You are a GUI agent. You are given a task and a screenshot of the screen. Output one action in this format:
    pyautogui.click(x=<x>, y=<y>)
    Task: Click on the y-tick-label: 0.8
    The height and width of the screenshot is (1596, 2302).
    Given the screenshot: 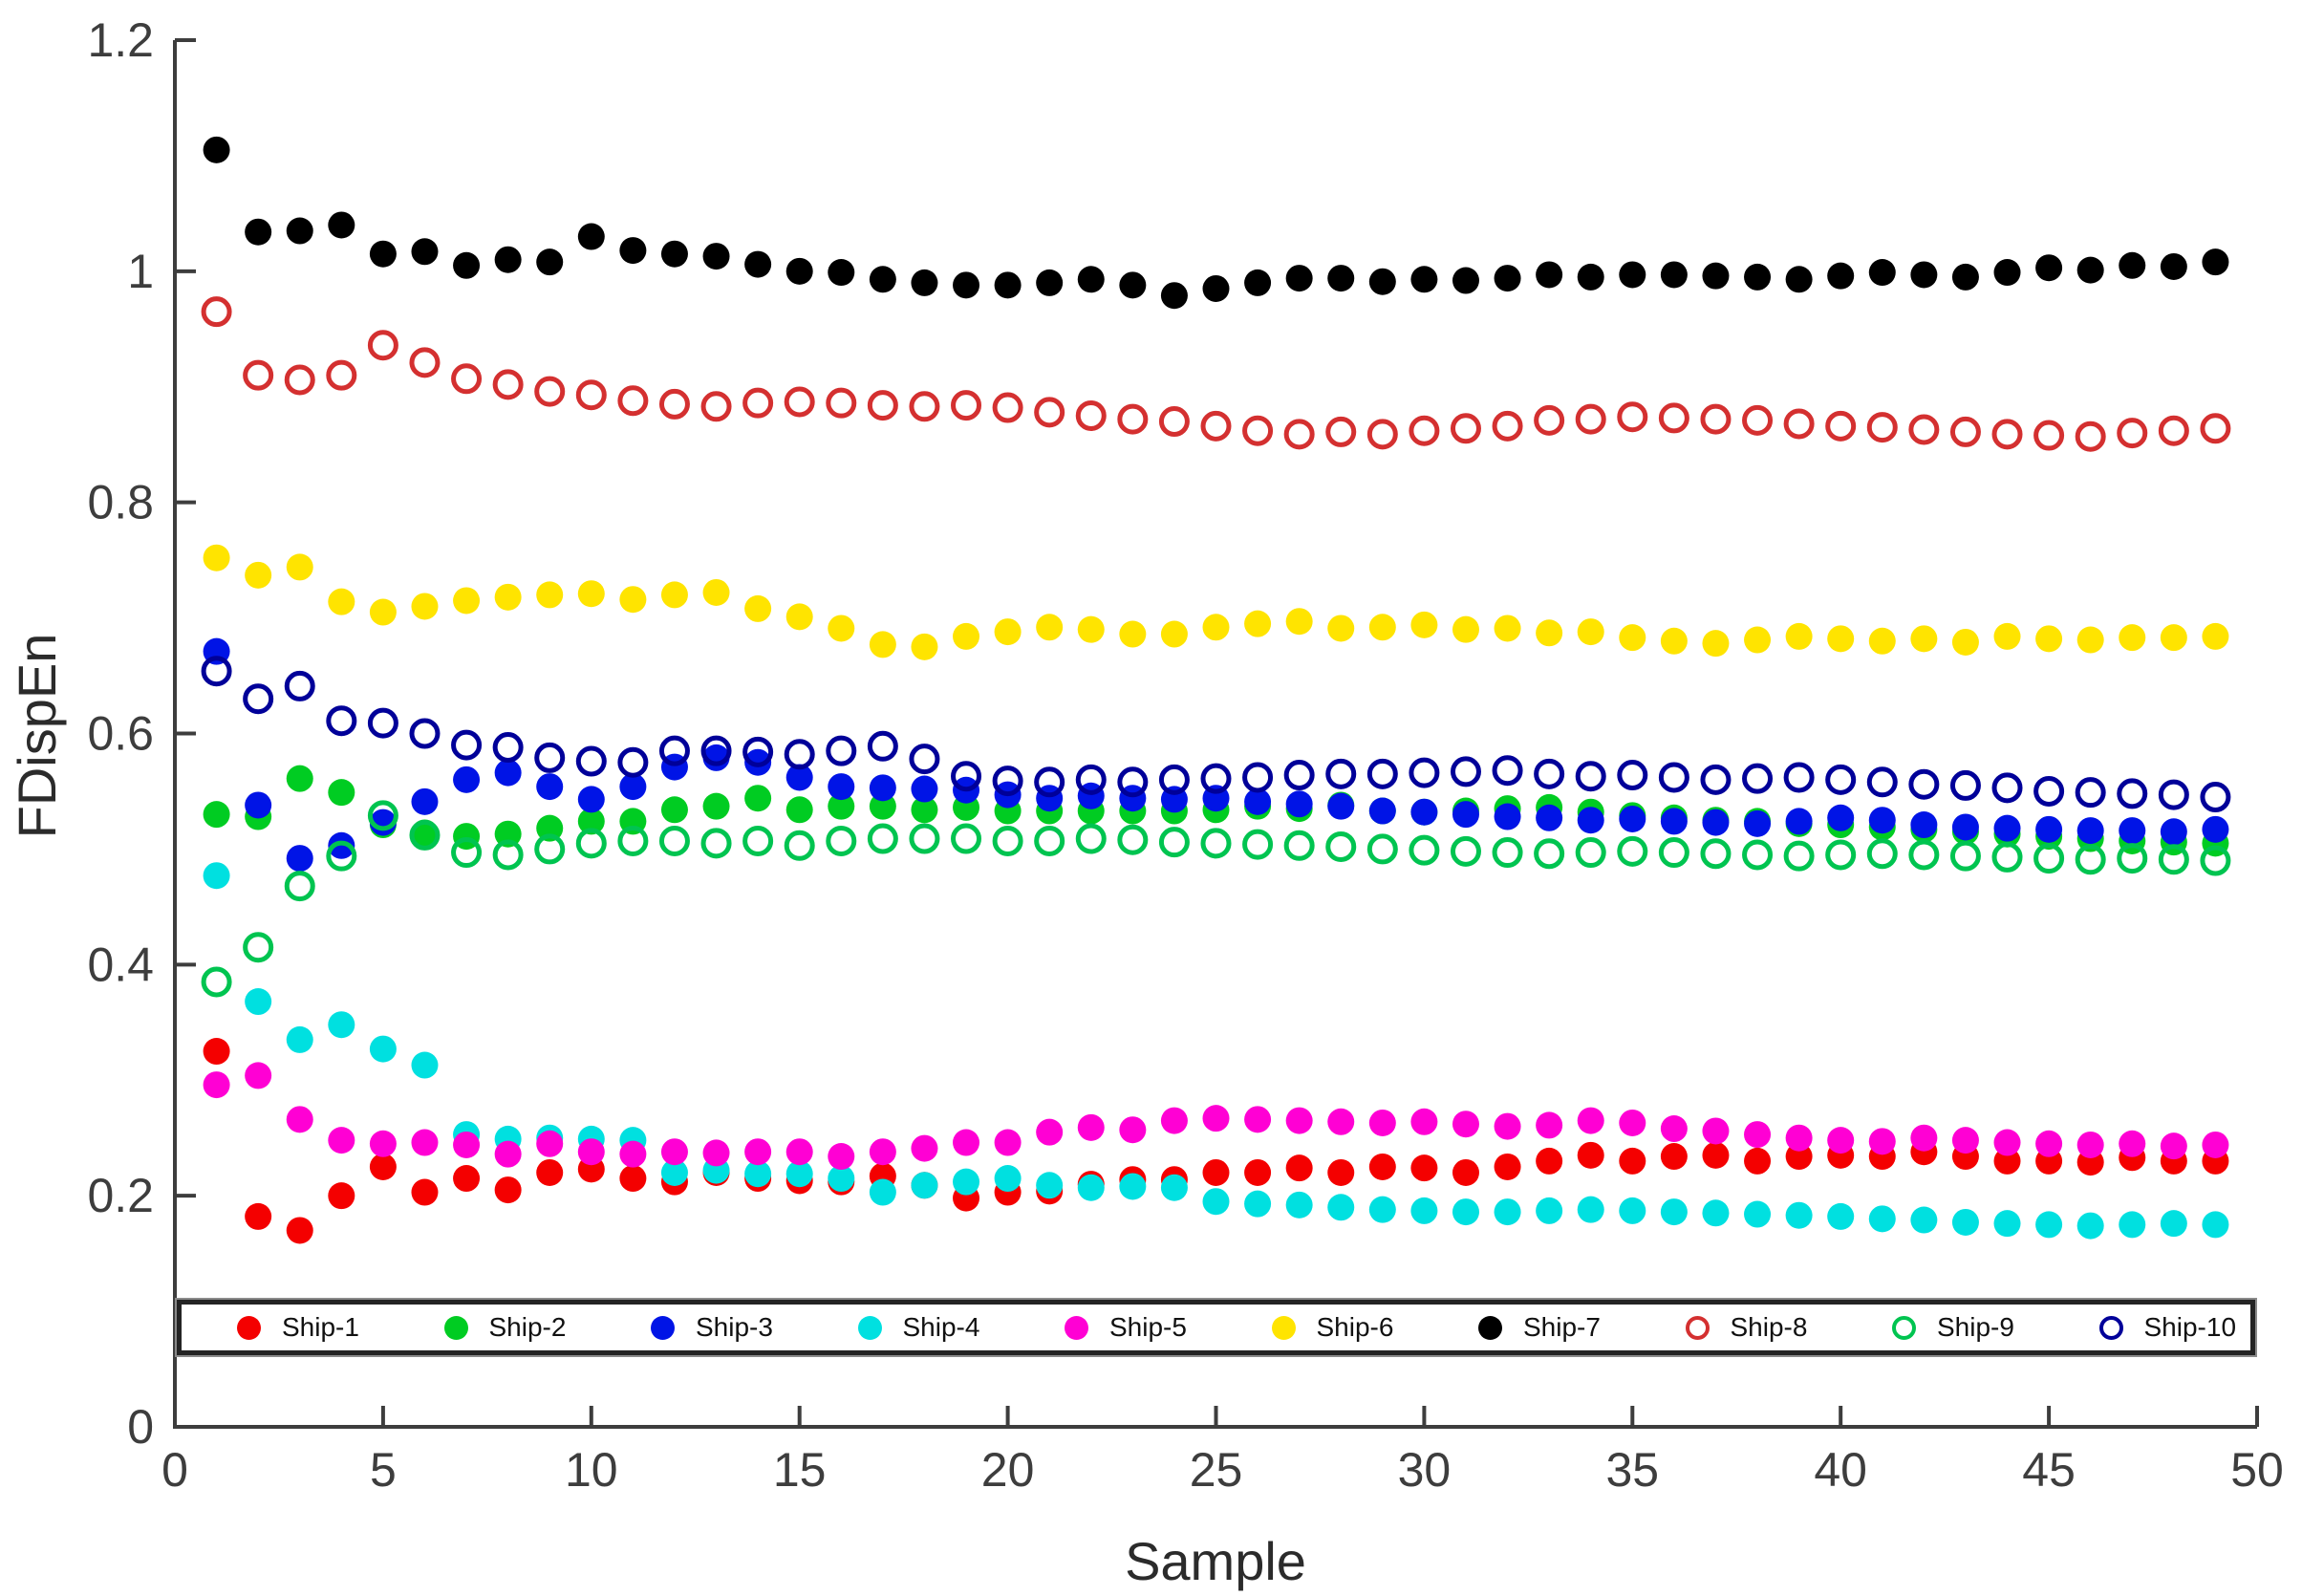 What is the action you would take?
    pyautogui.click(x=120, y=503)
    